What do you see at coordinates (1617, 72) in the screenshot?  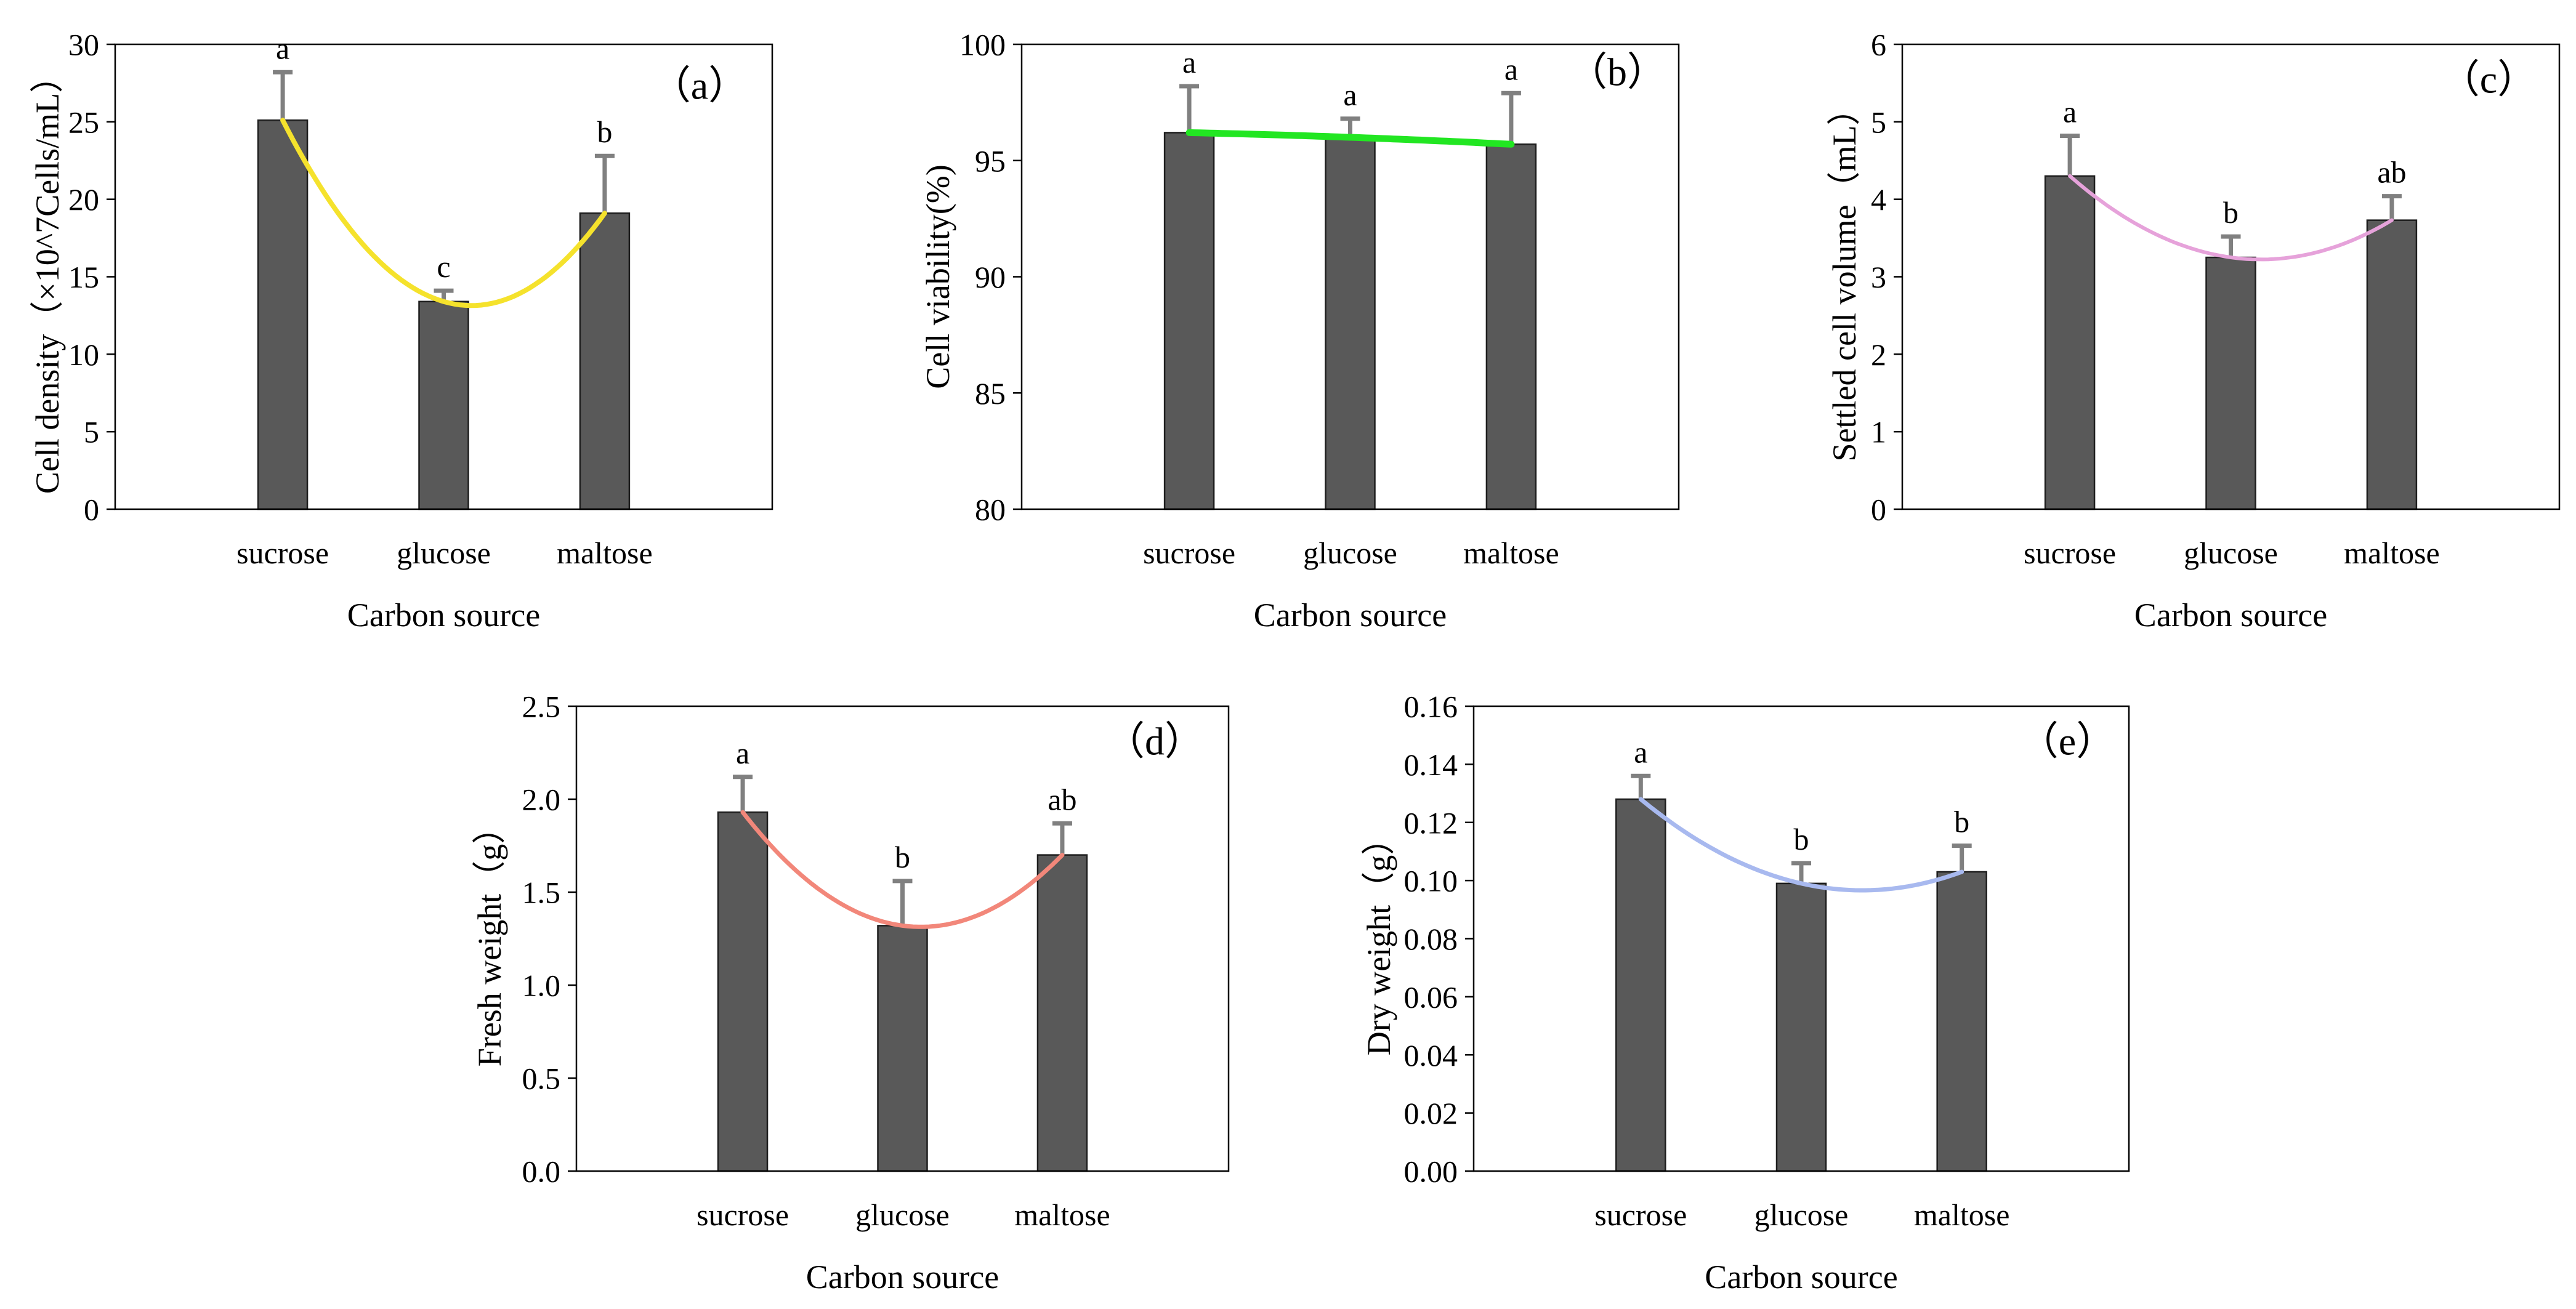 I see `panel-label: （b）` at bounding box center [1617, 72].